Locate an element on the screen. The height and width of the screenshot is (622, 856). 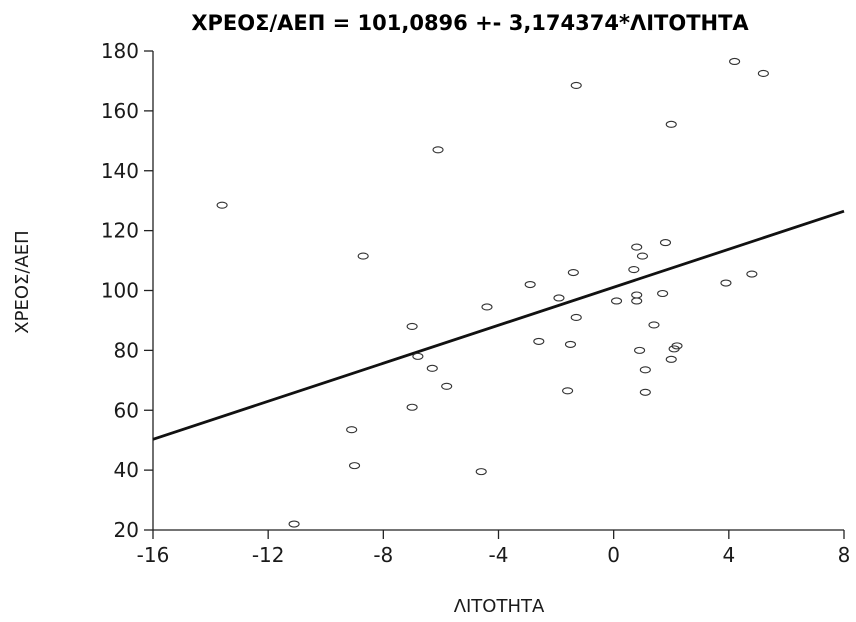
y-tick-label: 80 is located at coordinates (126, 350).